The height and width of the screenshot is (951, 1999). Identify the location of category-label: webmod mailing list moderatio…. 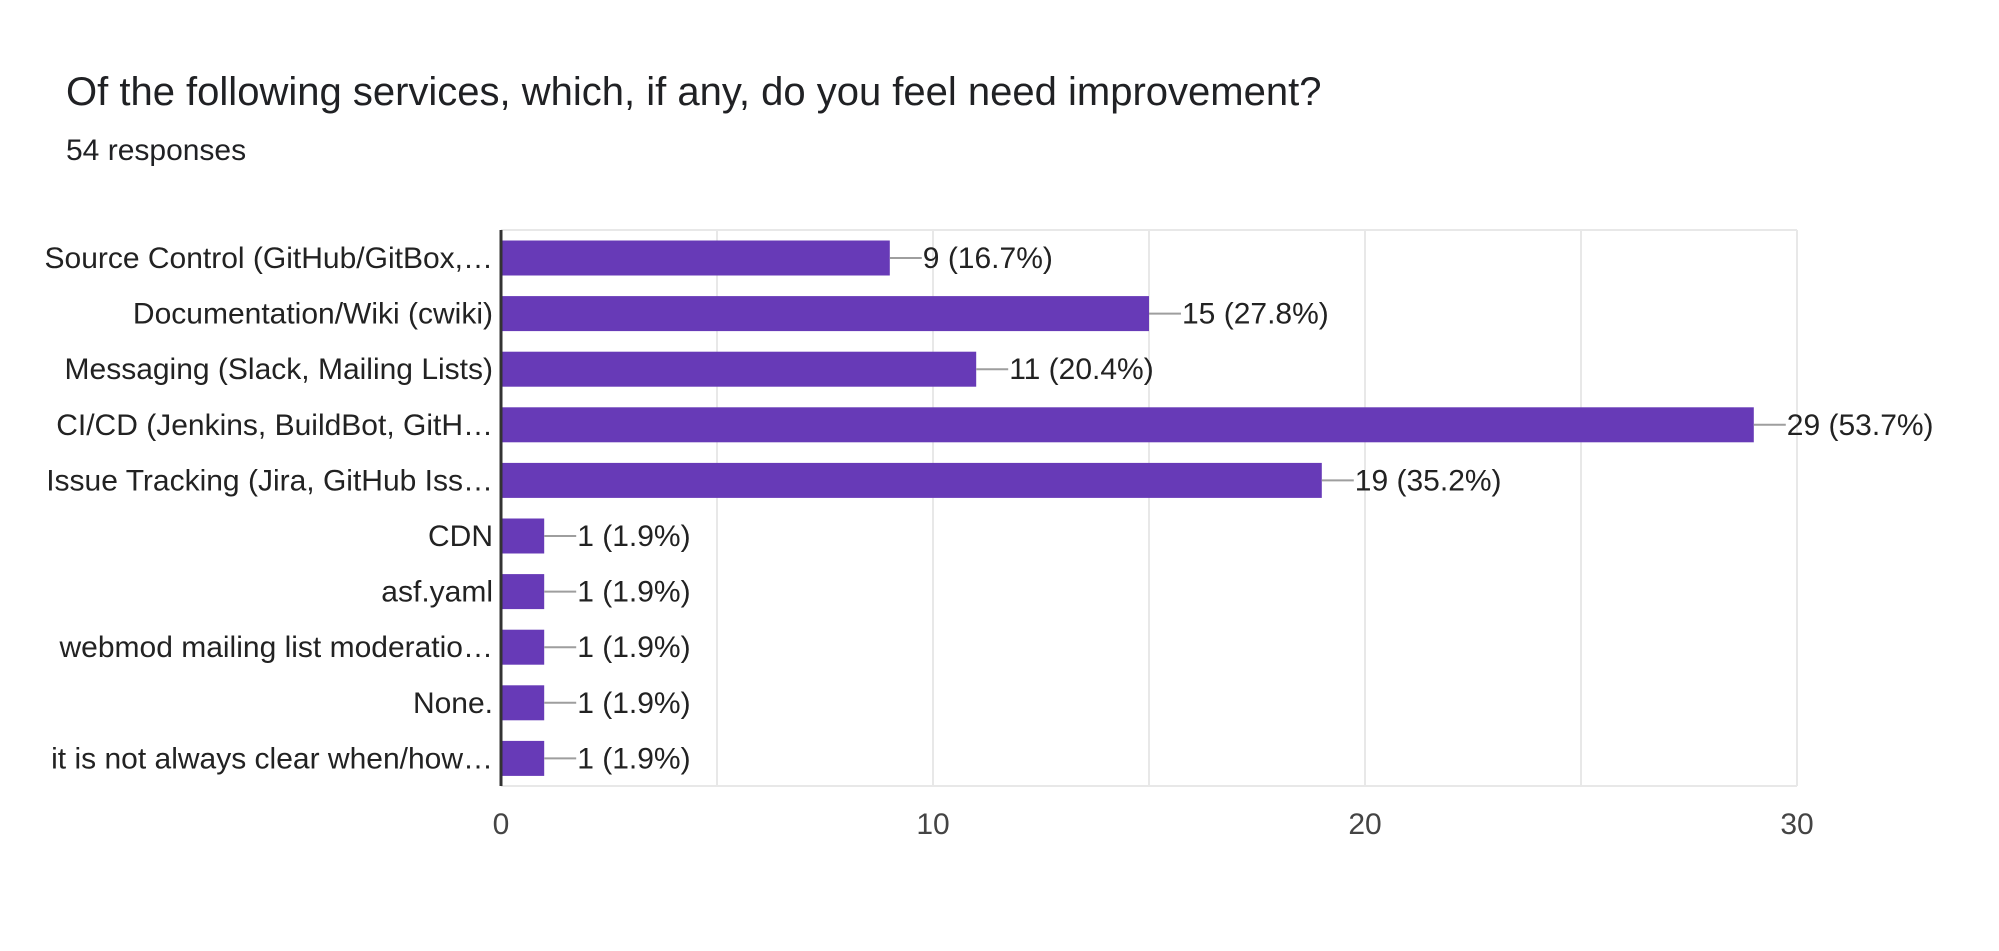
(275, 647).